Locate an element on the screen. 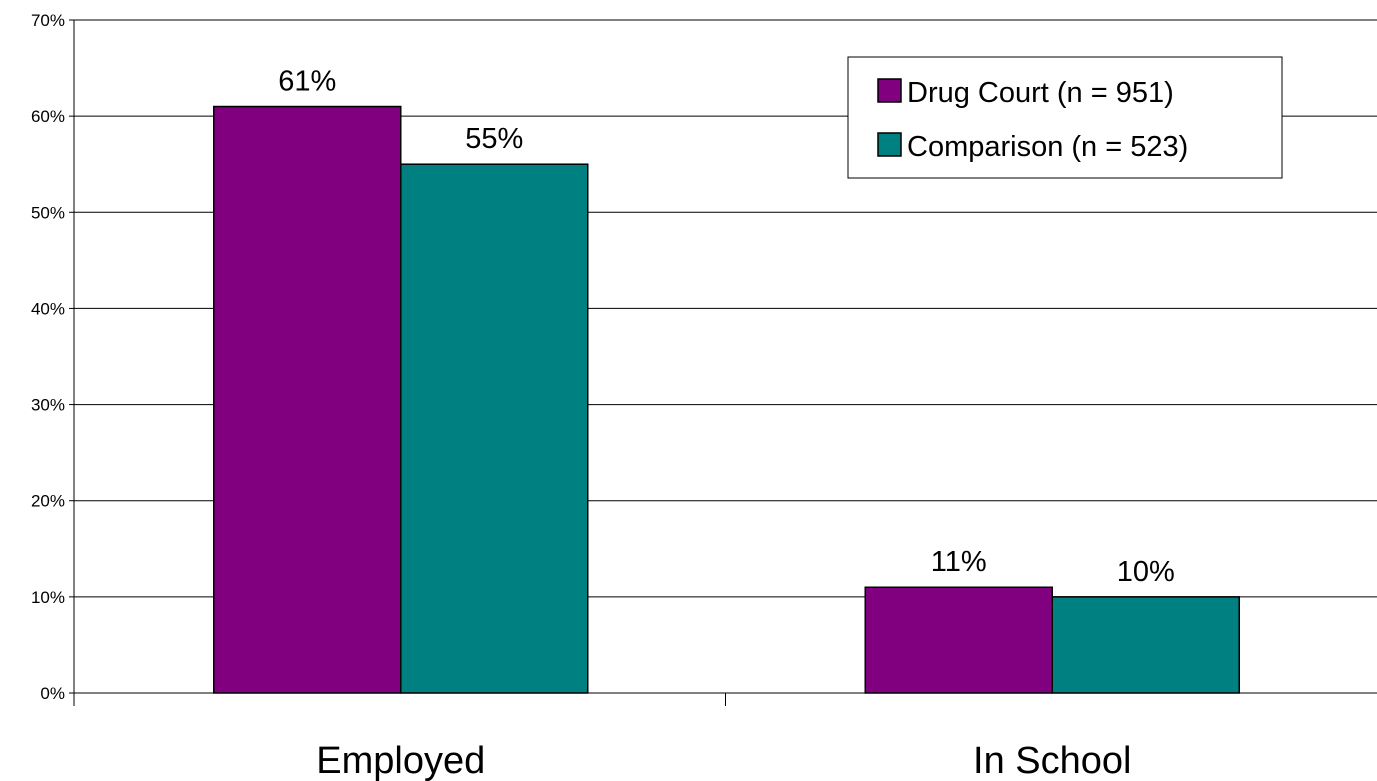  legend-box is located at coordinates (1065, 117).